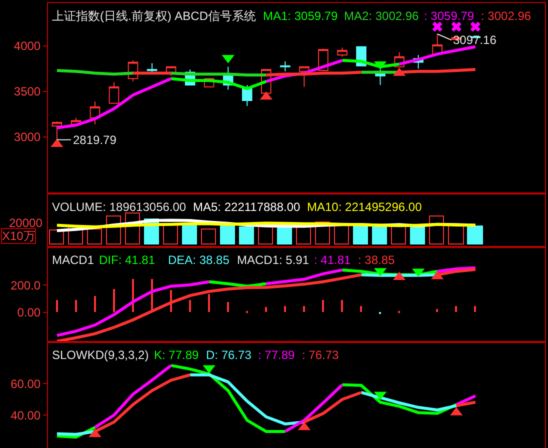 This screenshot has height=448, width=548. Describe the element at coordinates (475, 40) in the screenshot. I see `annotation: 3097.16` at that location.